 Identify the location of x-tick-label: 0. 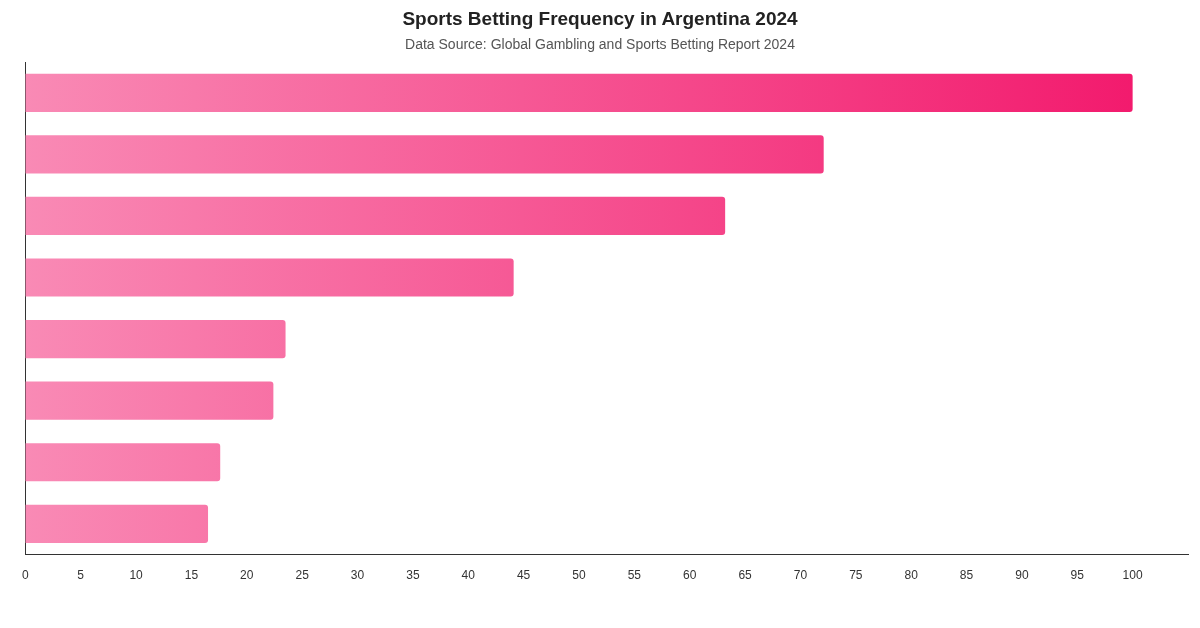
(25, 575).